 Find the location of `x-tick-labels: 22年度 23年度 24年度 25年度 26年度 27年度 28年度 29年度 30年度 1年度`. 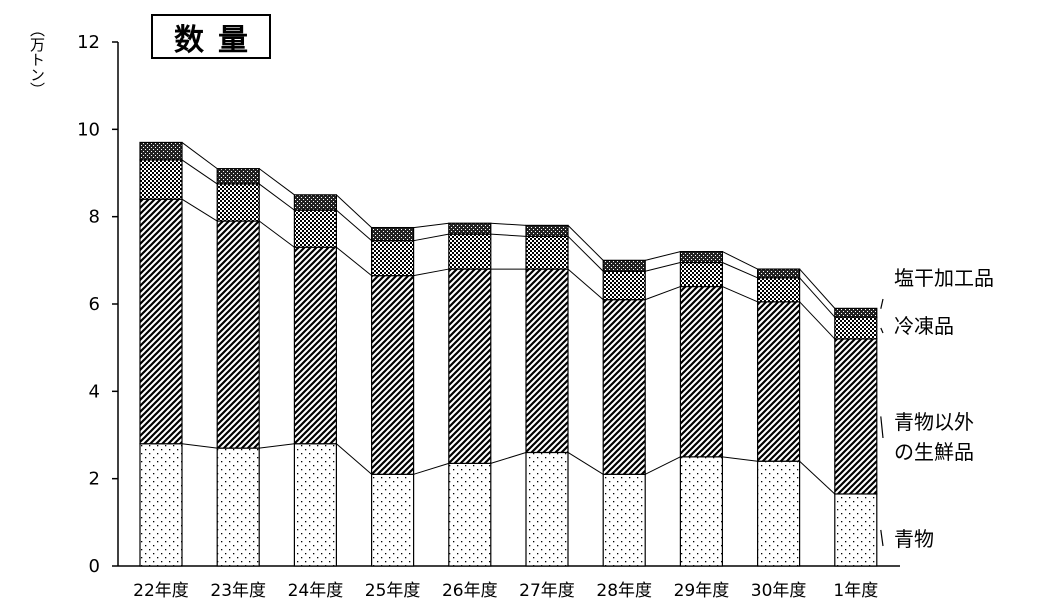

x-tick-labels: 22年度 23年度 24年度 25年度 26年度 27年度 28年度 29年度 30年度 1年度 is located at coordinates (505, 591).